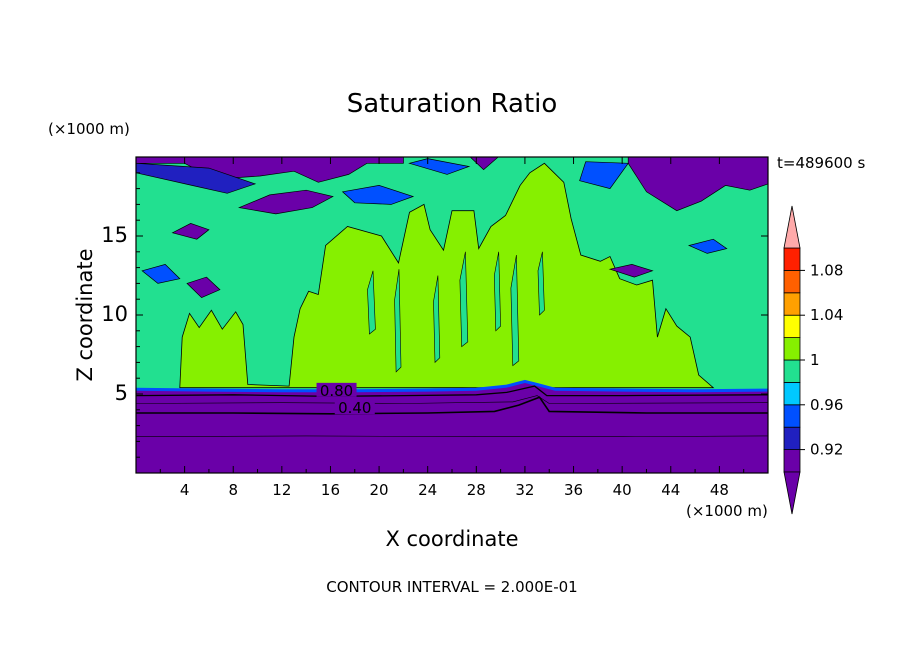 The image size is (904, 654). I want to click on colorbar-tick-label: 1.04, so click(826, 315).